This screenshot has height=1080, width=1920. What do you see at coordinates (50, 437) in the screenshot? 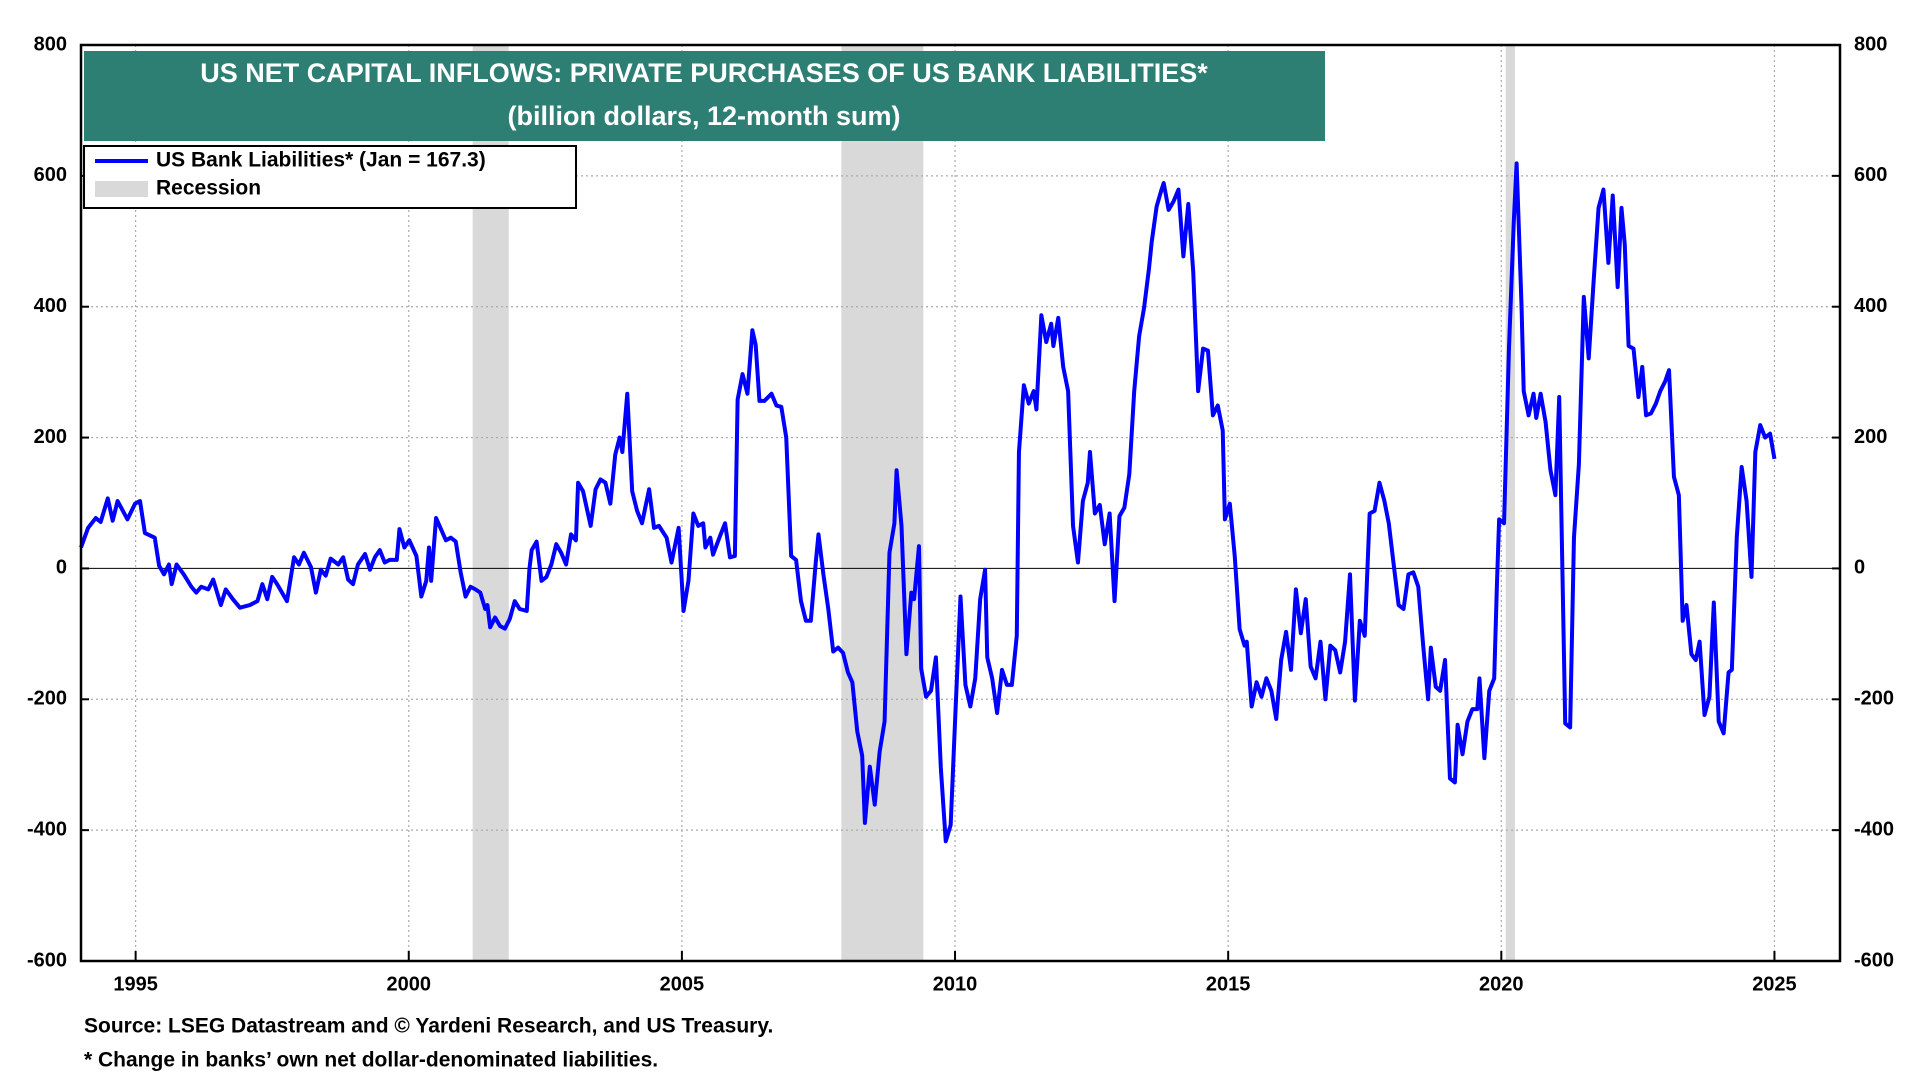
I see `y-tick-label: 200` at bounding box center [50, 437].